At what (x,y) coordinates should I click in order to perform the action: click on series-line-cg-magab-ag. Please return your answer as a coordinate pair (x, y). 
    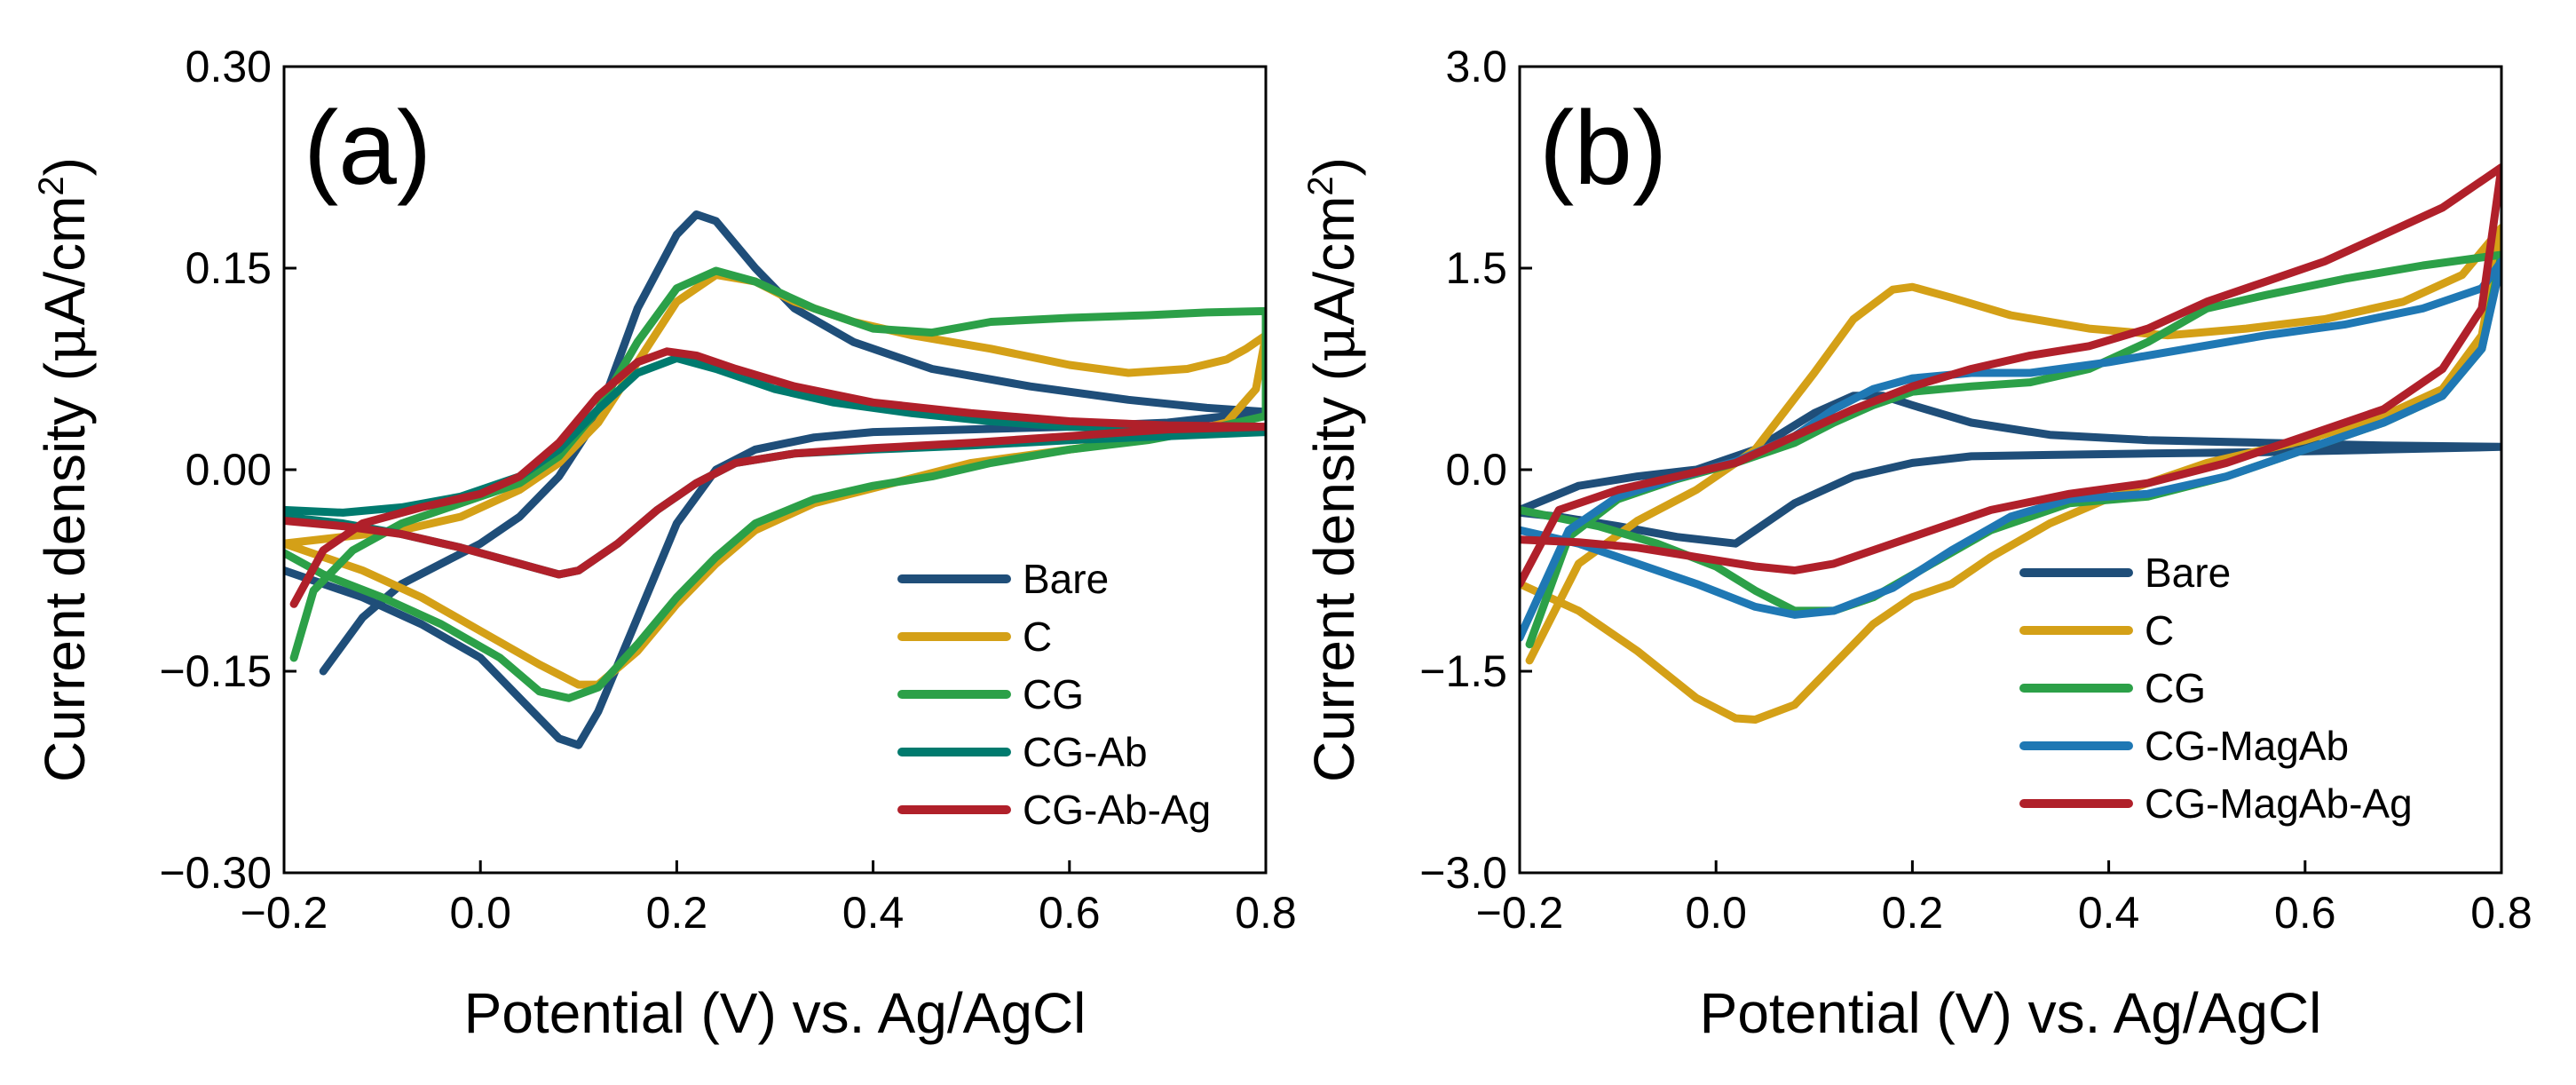
    Looking at the image, I should click on (2010, 376).